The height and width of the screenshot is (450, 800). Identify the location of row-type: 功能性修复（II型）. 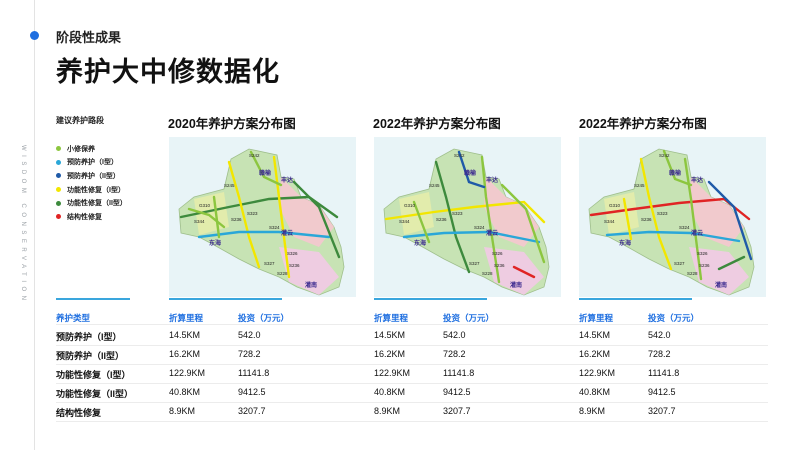
(95, 394).